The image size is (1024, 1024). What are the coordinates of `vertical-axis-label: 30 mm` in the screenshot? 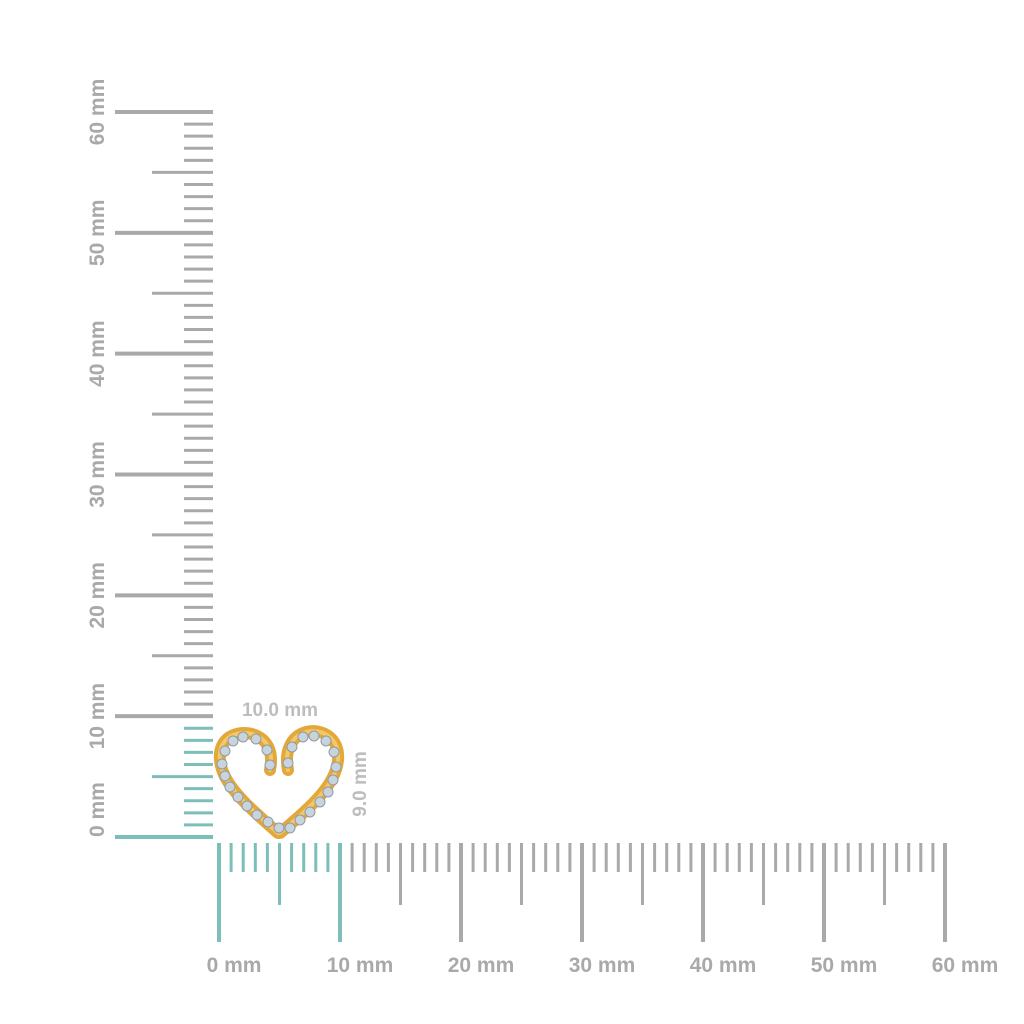 It's located at (97, 474).